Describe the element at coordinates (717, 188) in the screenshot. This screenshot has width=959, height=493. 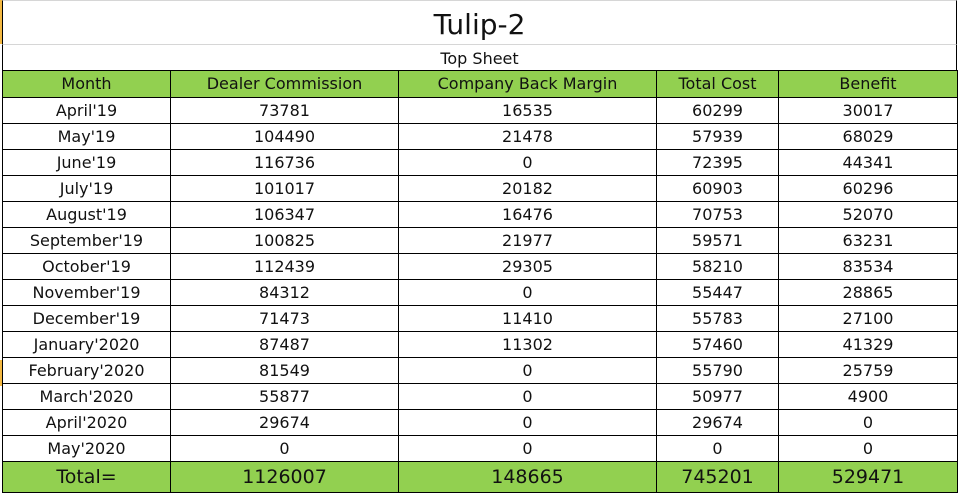
I see `total-cost-cell: 60903` at that location.